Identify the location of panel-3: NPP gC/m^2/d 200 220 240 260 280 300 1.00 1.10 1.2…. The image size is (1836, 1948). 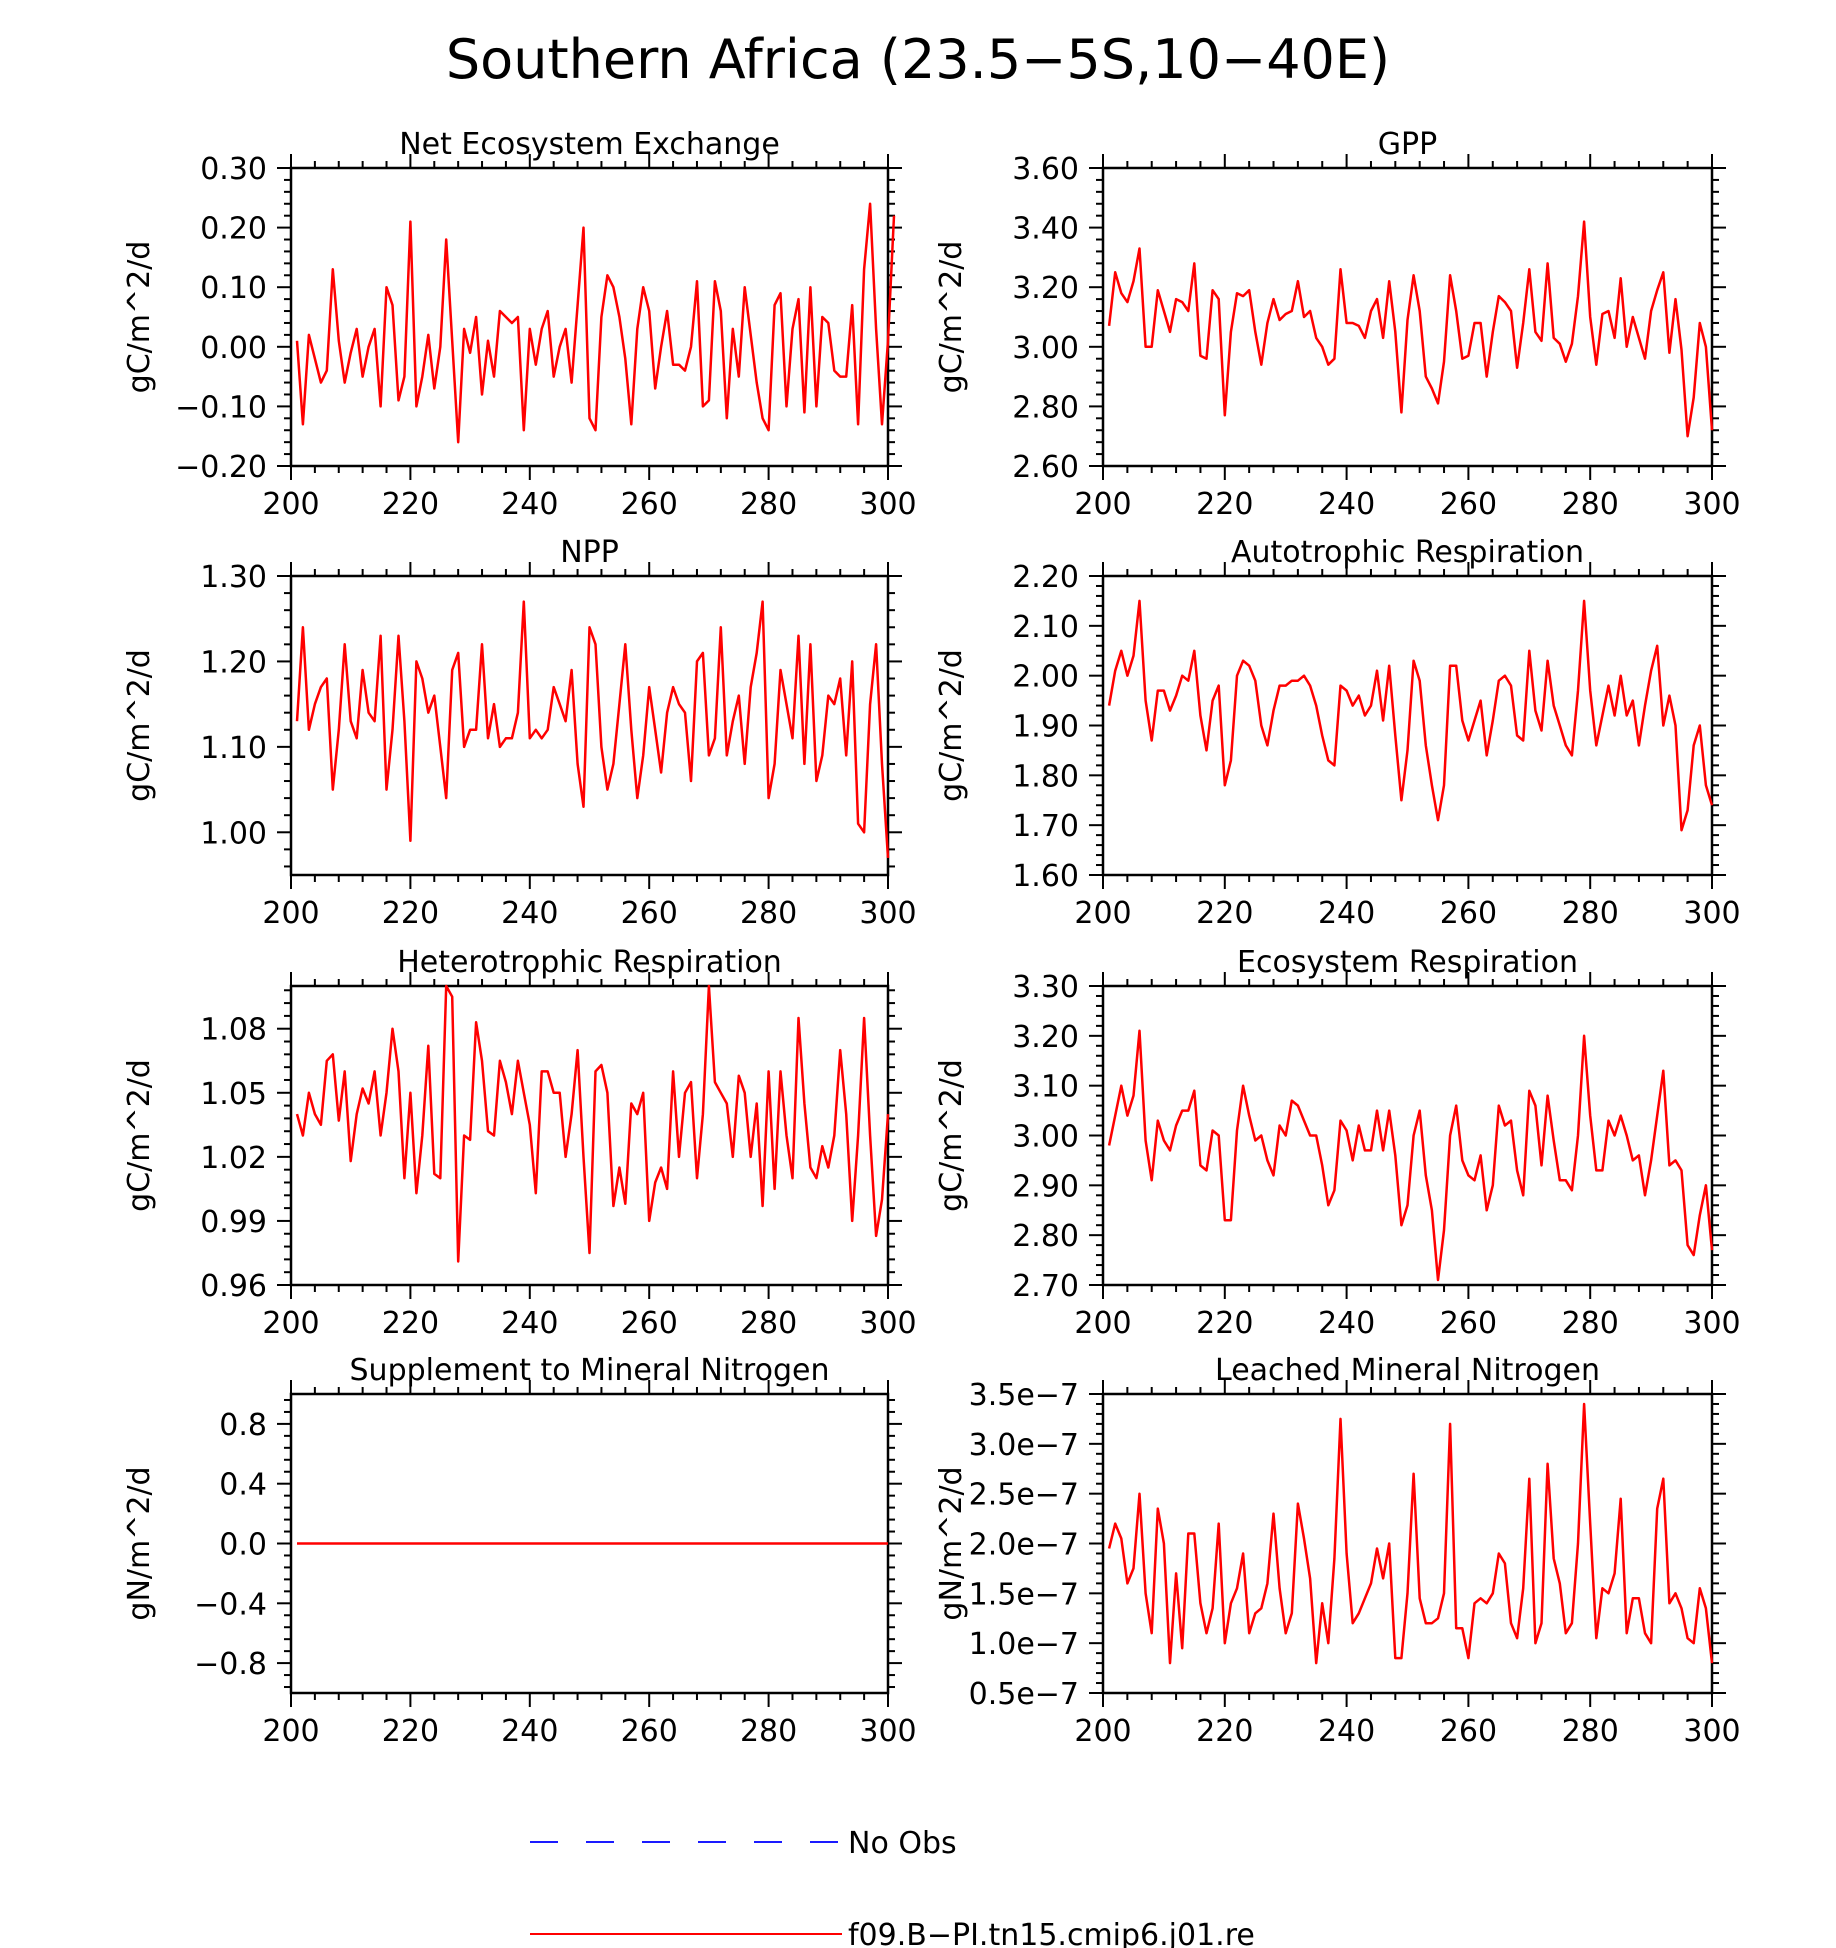
(519, 733).